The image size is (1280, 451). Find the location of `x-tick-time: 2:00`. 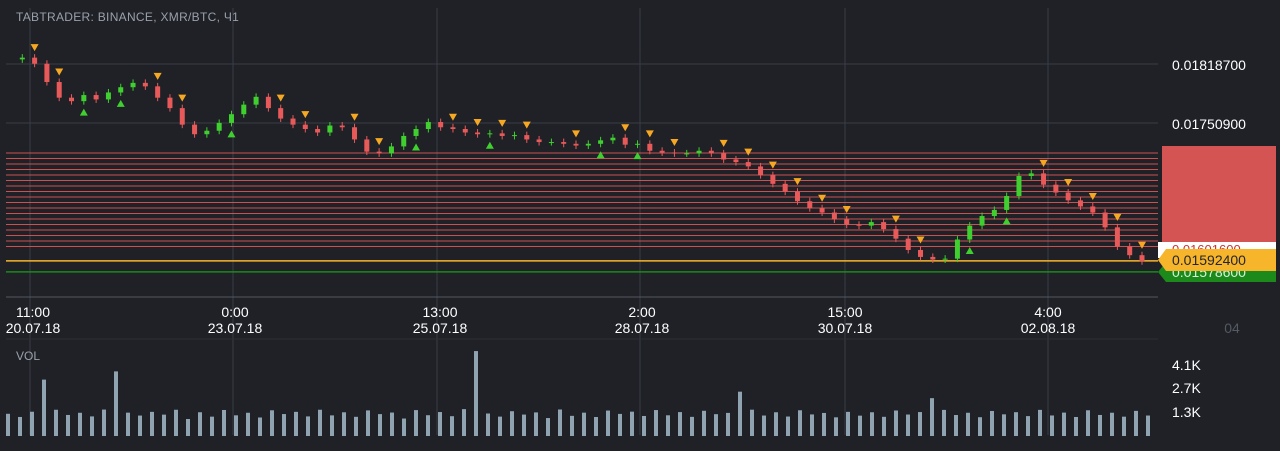

x-tick-time: 2:00 is located at coordinates (642, 312).